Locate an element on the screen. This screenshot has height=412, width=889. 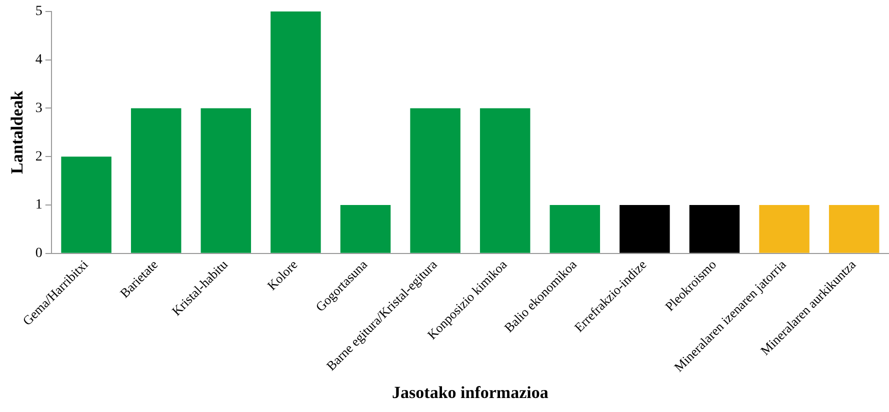
y-tick-label: 0 is located at coordinates (38, 254).